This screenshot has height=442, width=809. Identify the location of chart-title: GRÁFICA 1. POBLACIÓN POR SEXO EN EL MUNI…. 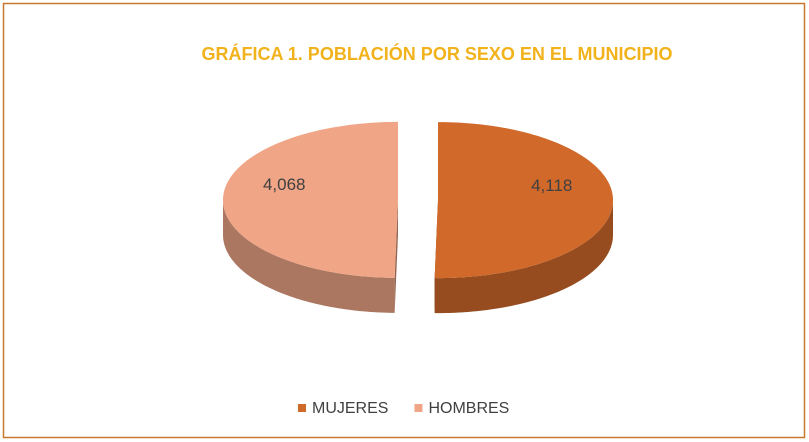
(436, 53).